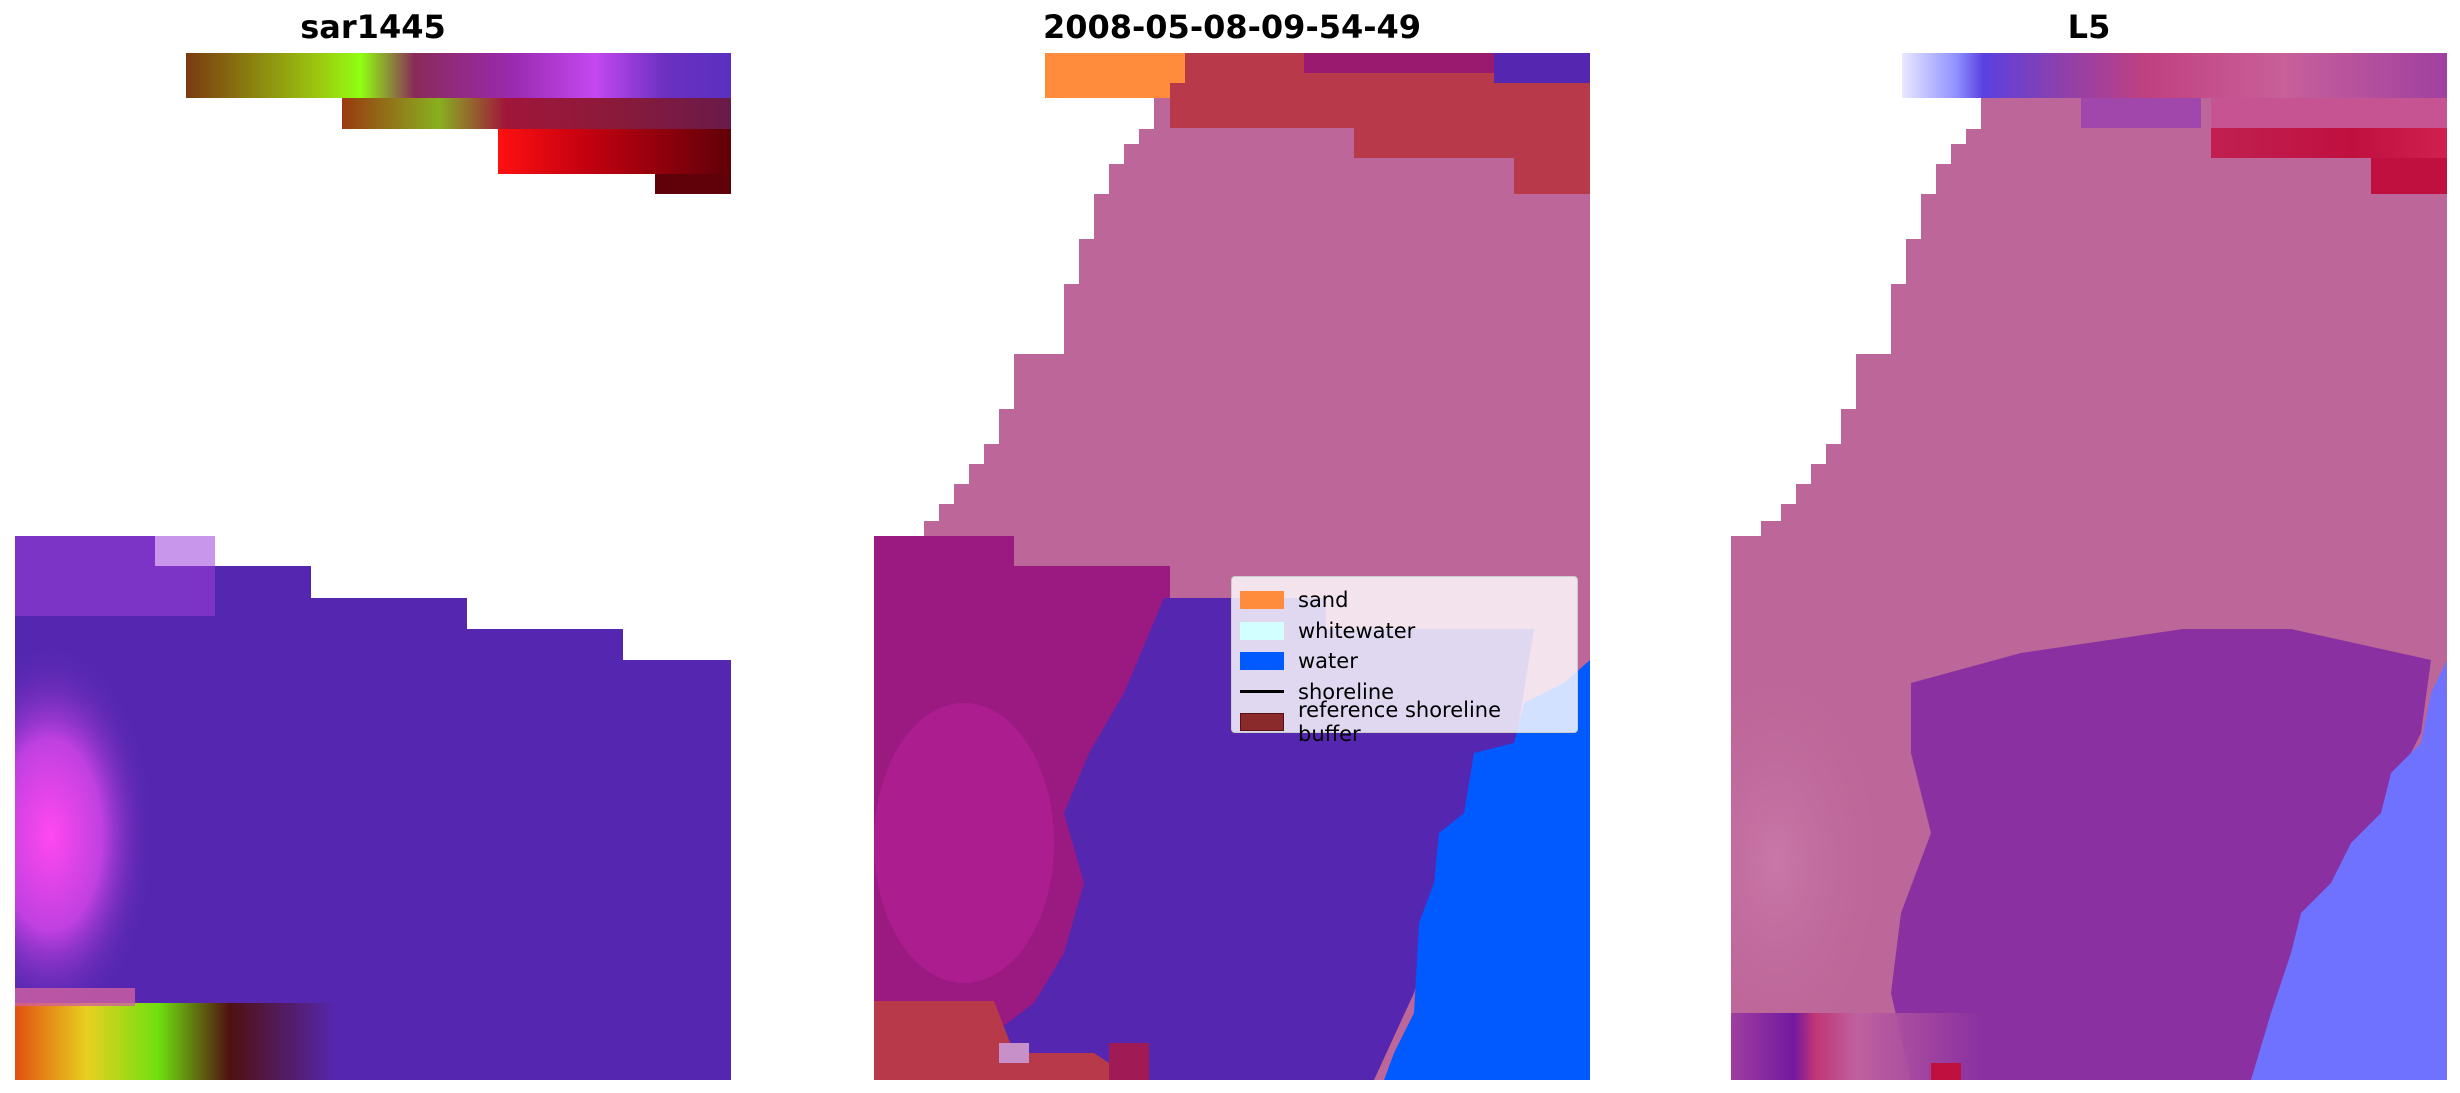 This screenshot has height=1093, width=2460. Describe the element at coordinates (1232, 27) in the screenshot. I see `panel-title-2: 2008-05-08-09-54-49` at that location.